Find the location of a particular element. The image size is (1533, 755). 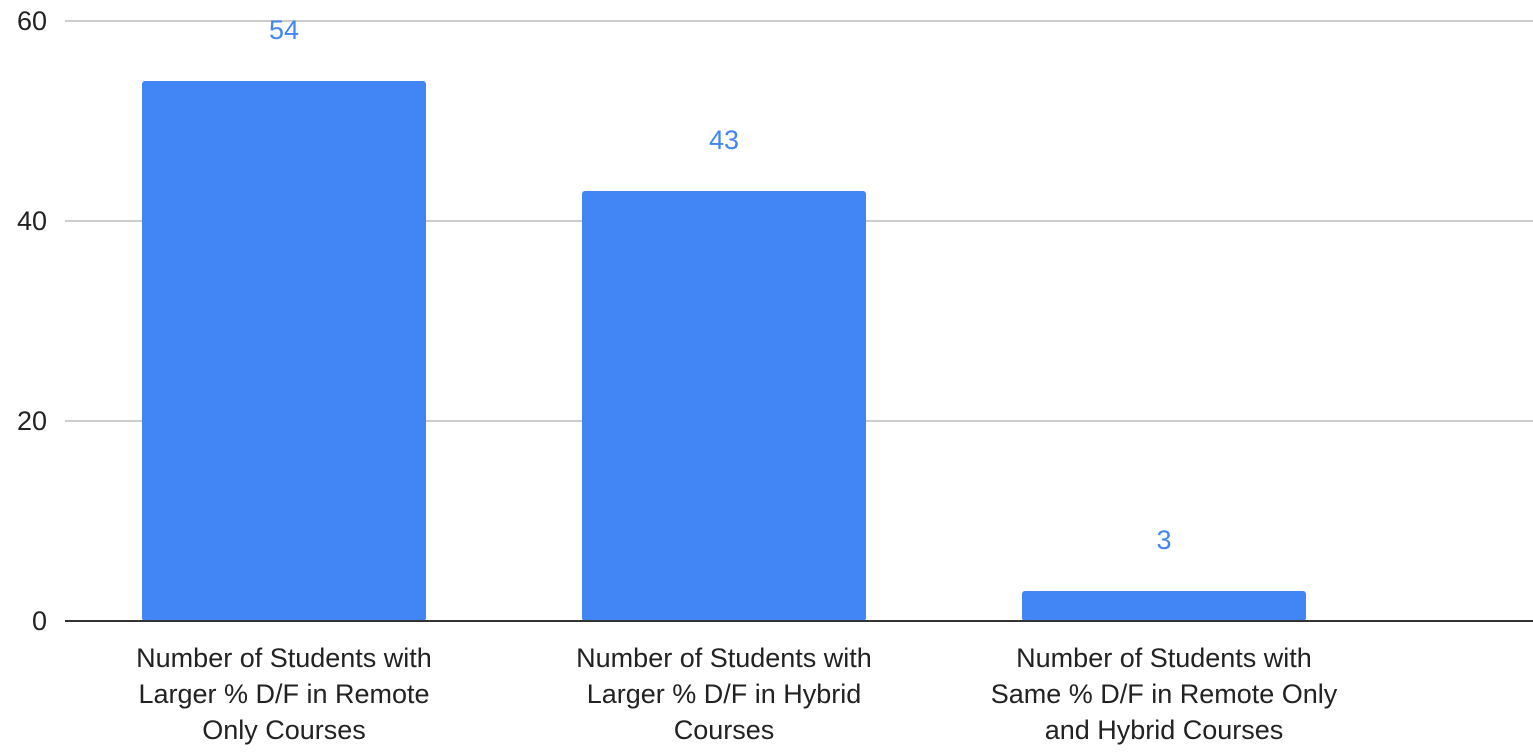

data-label: 3 is located at coordinates (1163, 540).